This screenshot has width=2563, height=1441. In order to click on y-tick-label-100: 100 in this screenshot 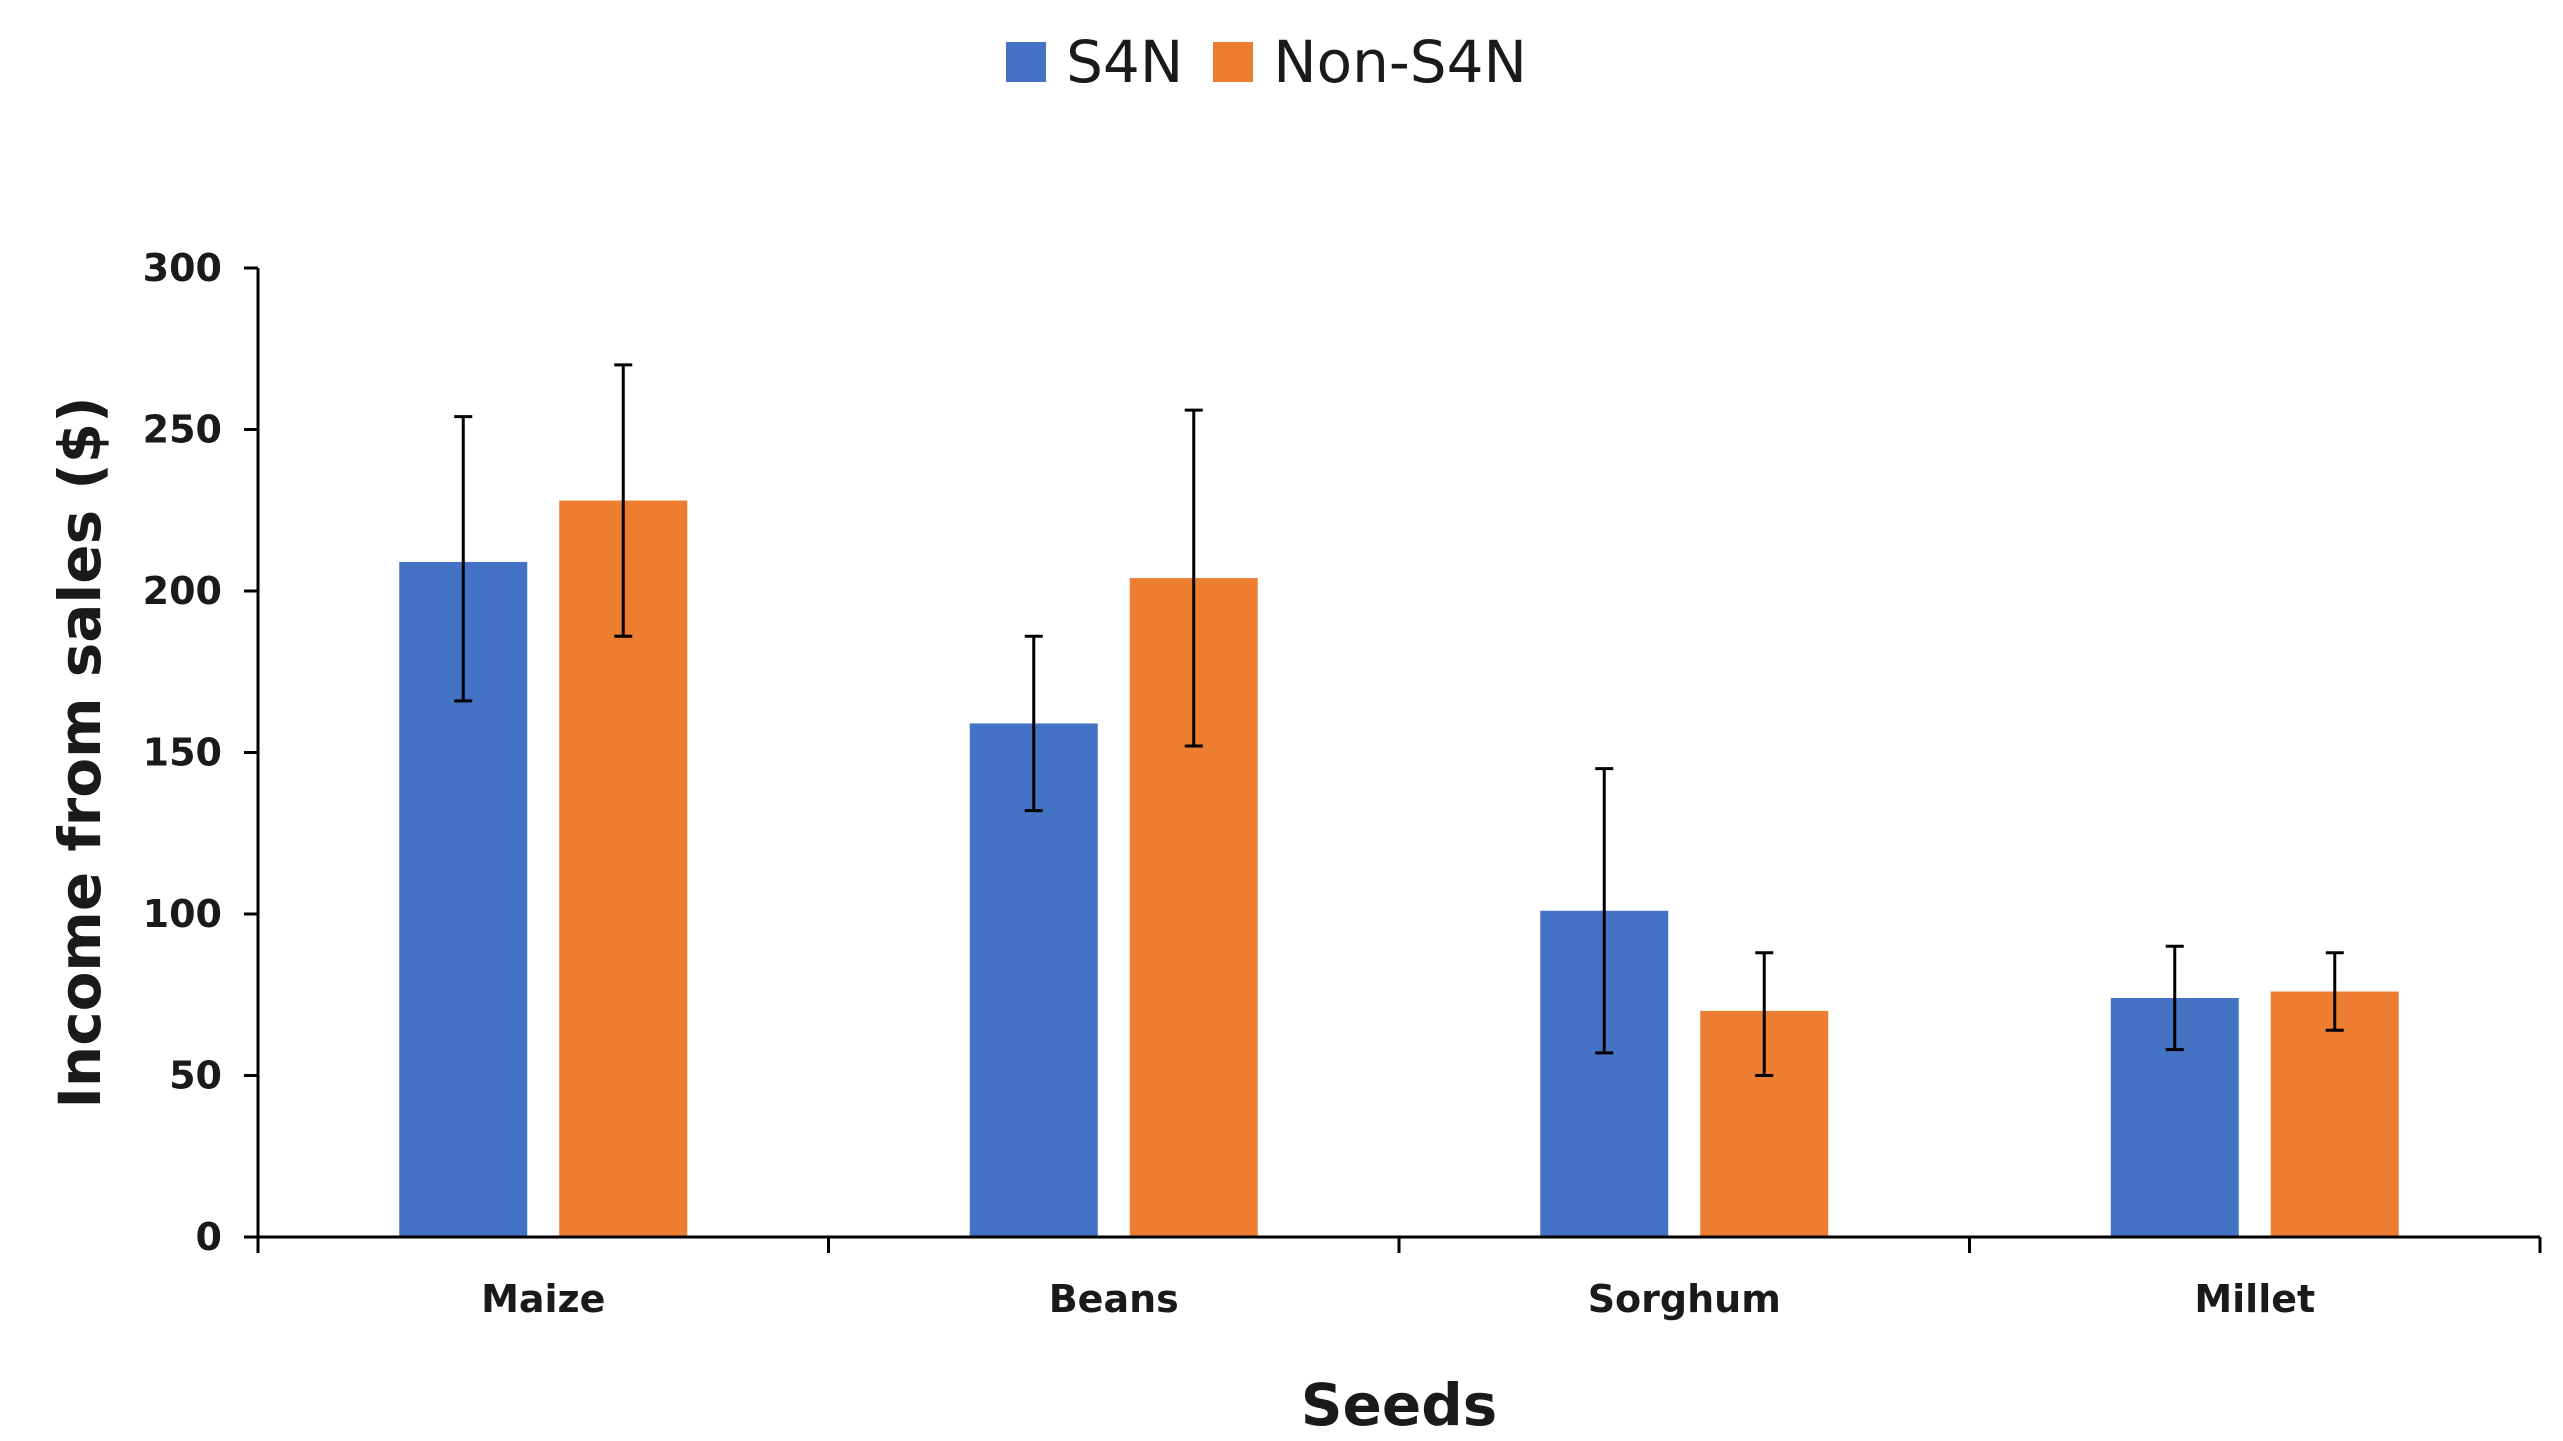, I will do `click(182, 914)`.